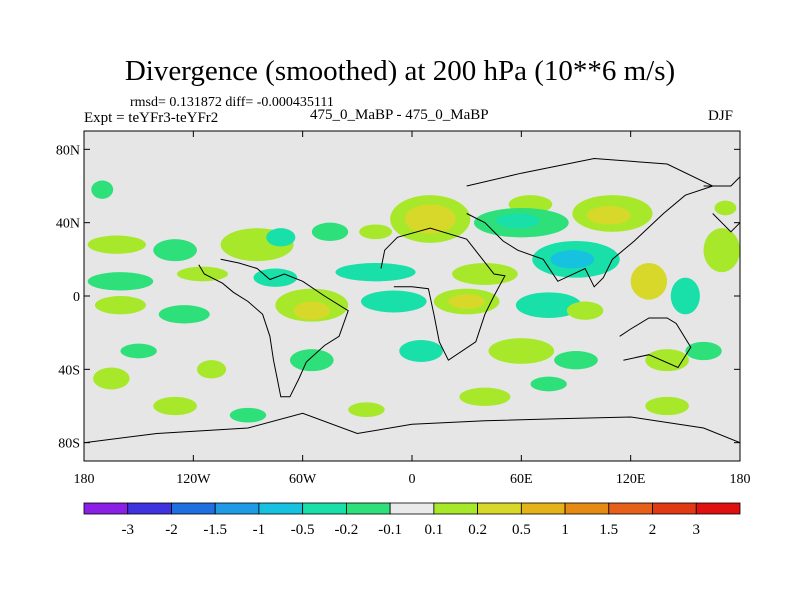  Describe the element at coordinates (390, 530) in the screenshot. I see `colorbar-label: -0.1` at that location.